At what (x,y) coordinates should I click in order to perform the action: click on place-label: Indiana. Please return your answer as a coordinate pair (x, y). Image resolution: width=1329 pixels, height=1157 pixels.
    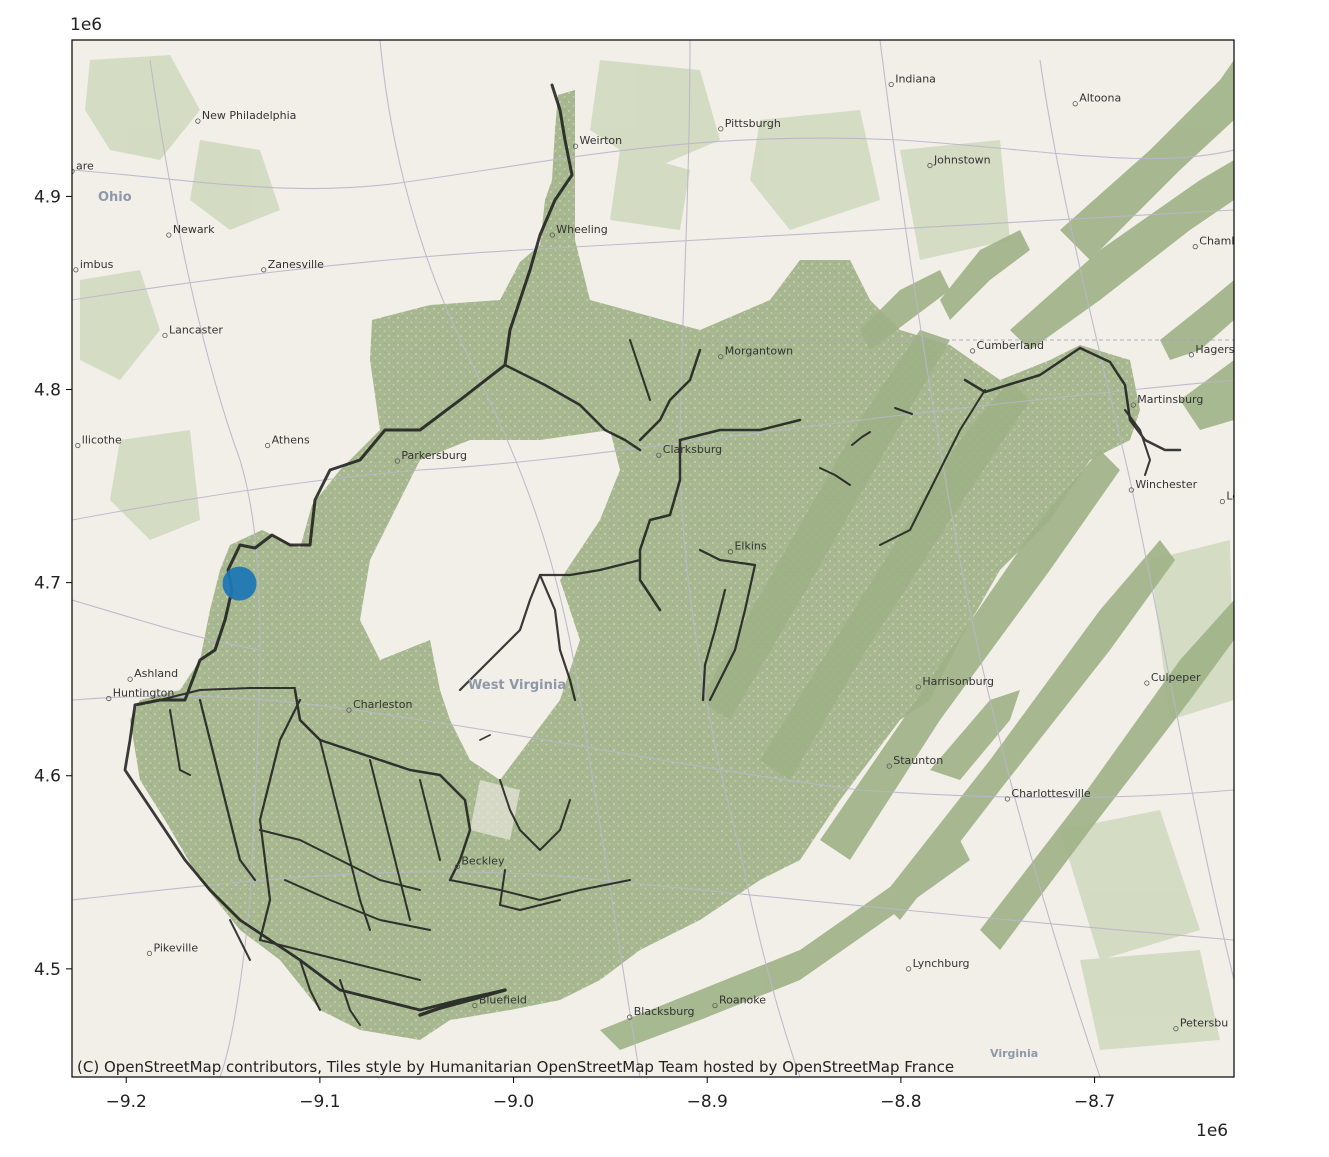
    Looking at the image, I should click on (915, 78).